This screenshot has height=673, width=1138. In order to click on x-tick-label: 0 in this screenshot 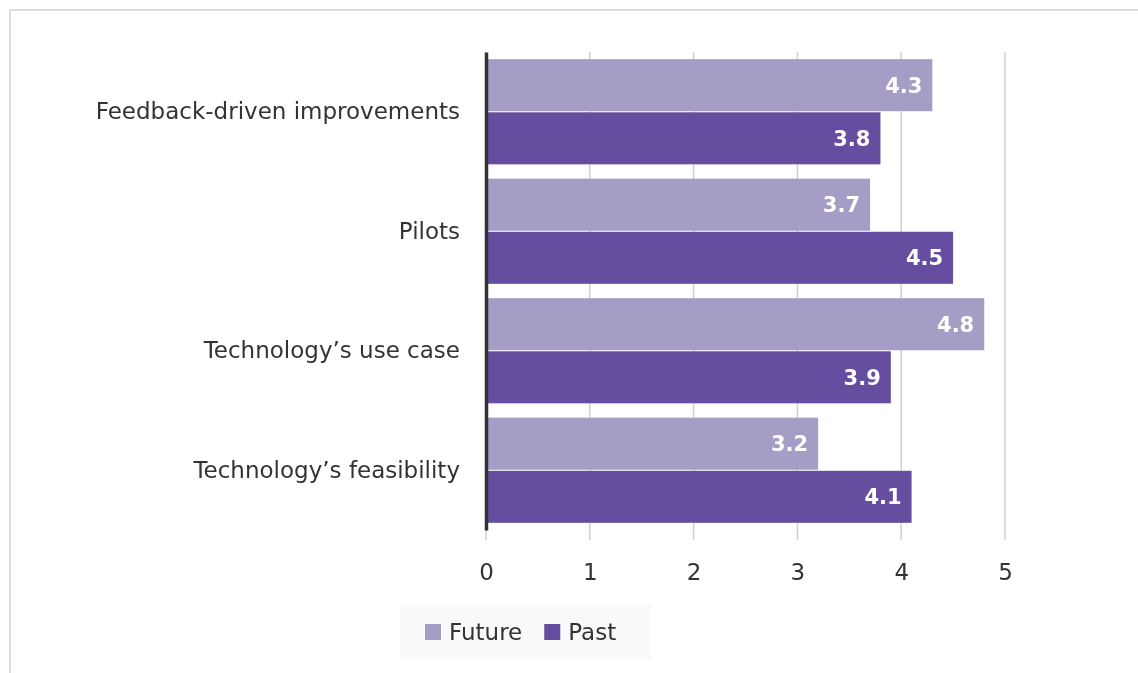, I will do `click(486, 572)`.